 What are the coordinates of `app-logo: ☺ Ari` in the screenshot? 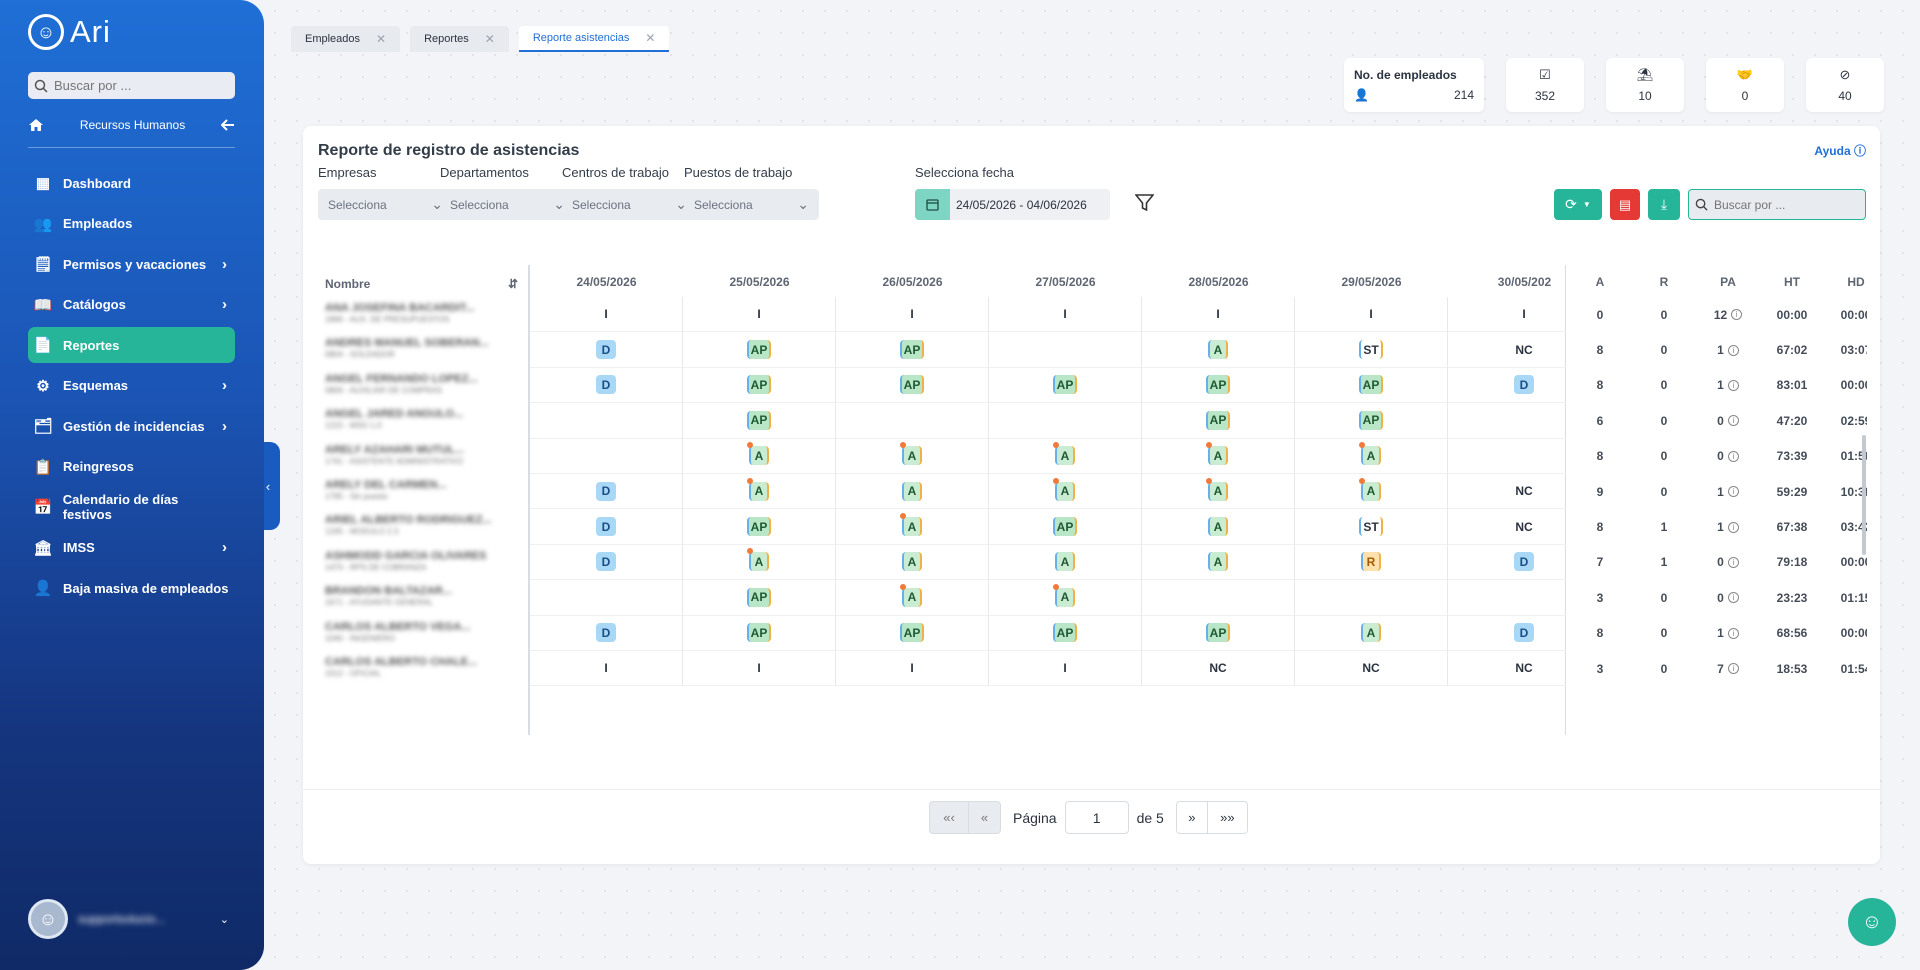 It's located at (69, 32).